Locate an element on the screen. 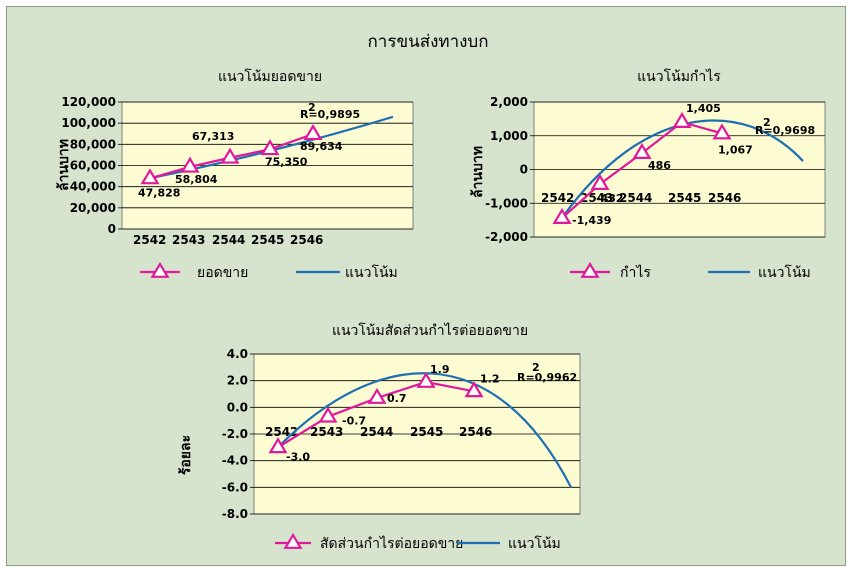  data-label: 67,313 is located at coordinates (213, 136).